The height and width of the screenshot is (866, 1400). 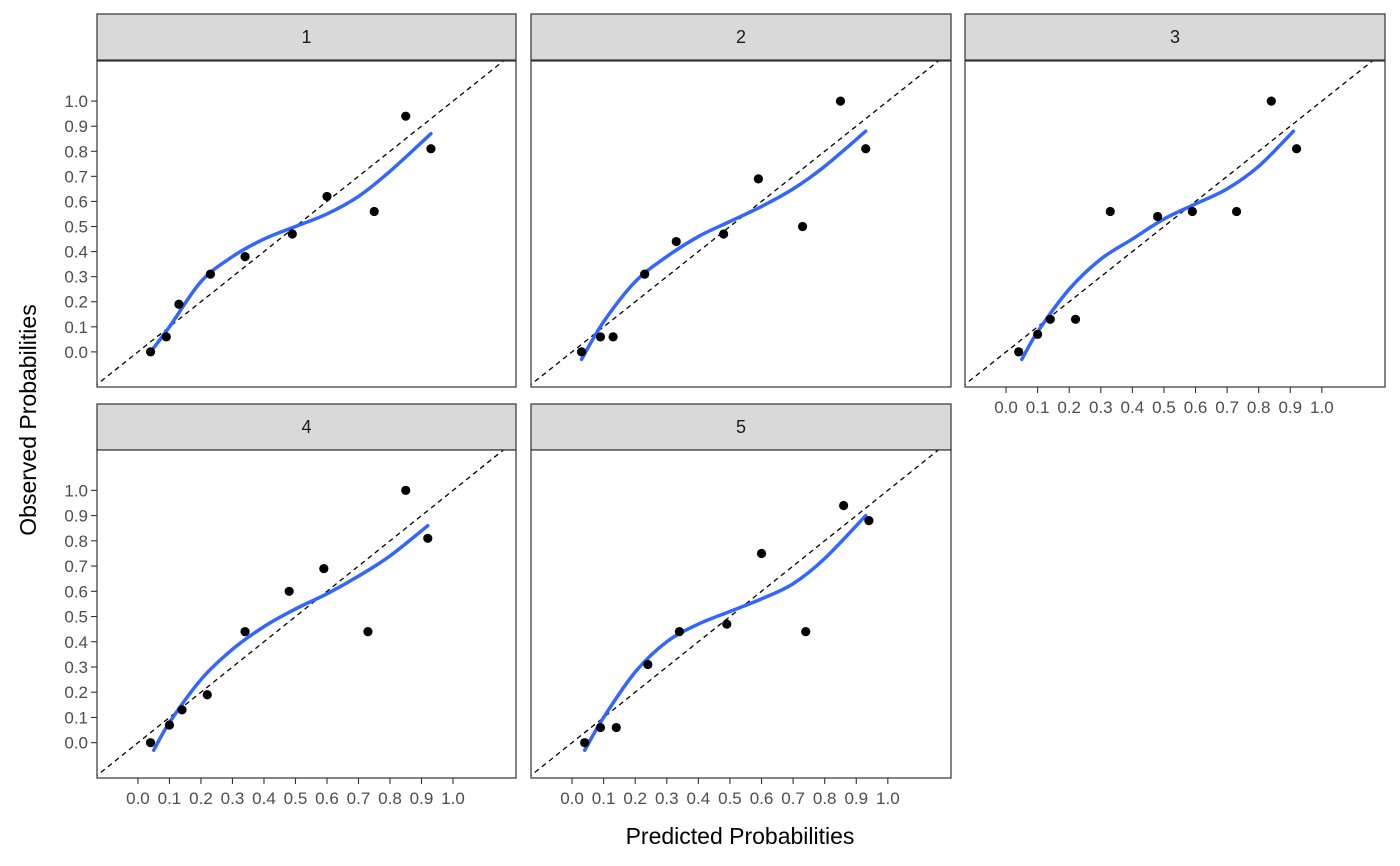 I want to click on facet-strip-label-1: 1, so click(x=306, y=37).